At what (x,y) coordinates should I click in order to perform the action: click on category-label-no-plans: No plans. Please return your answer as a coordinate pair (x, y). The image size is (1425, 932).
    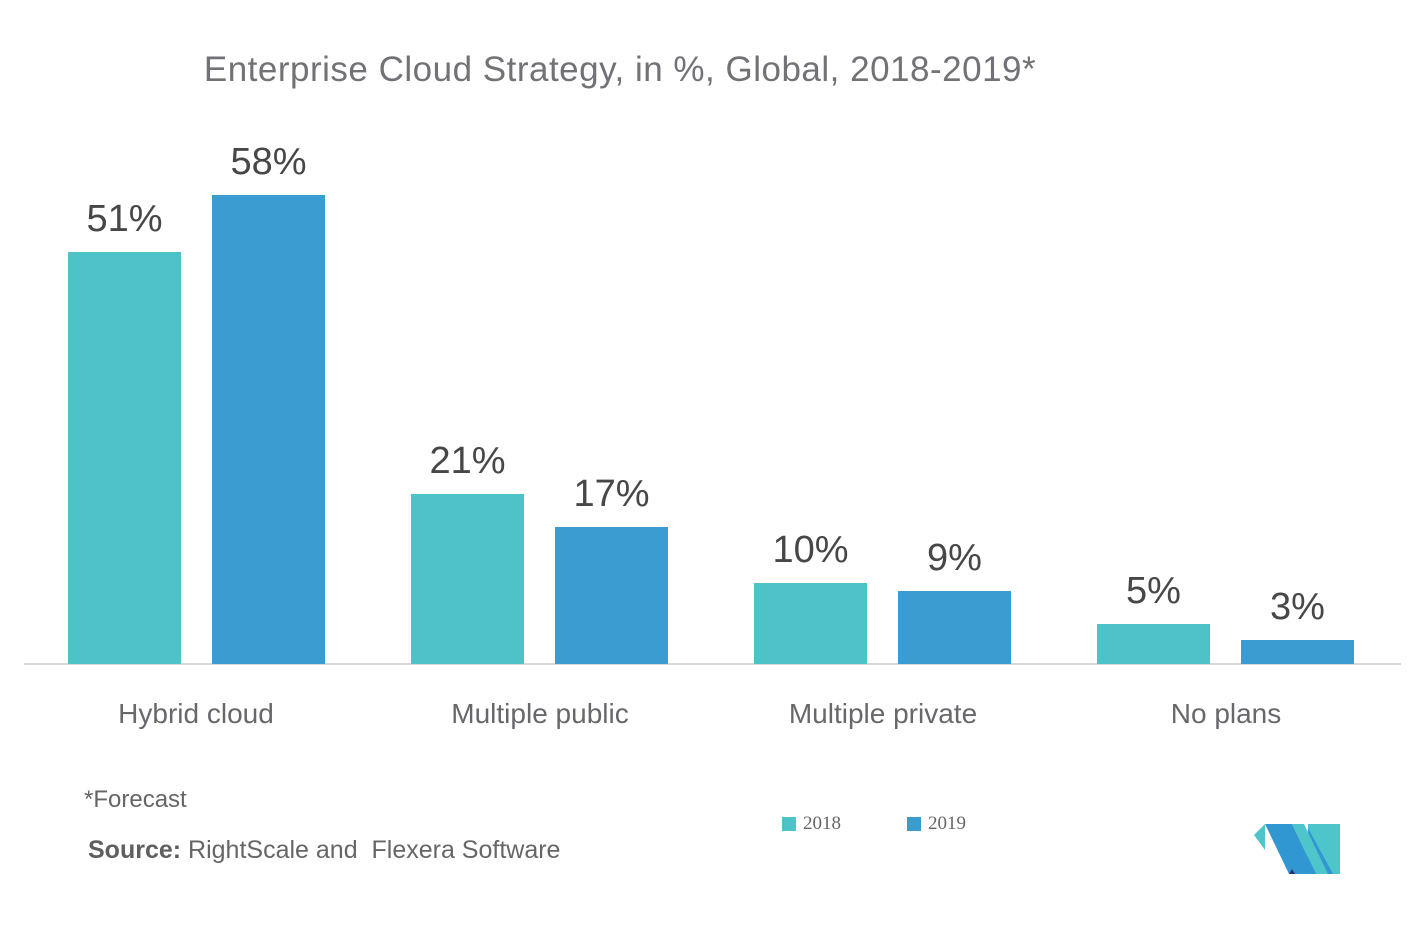
    Looking at the image, I should click on (1226, 713).